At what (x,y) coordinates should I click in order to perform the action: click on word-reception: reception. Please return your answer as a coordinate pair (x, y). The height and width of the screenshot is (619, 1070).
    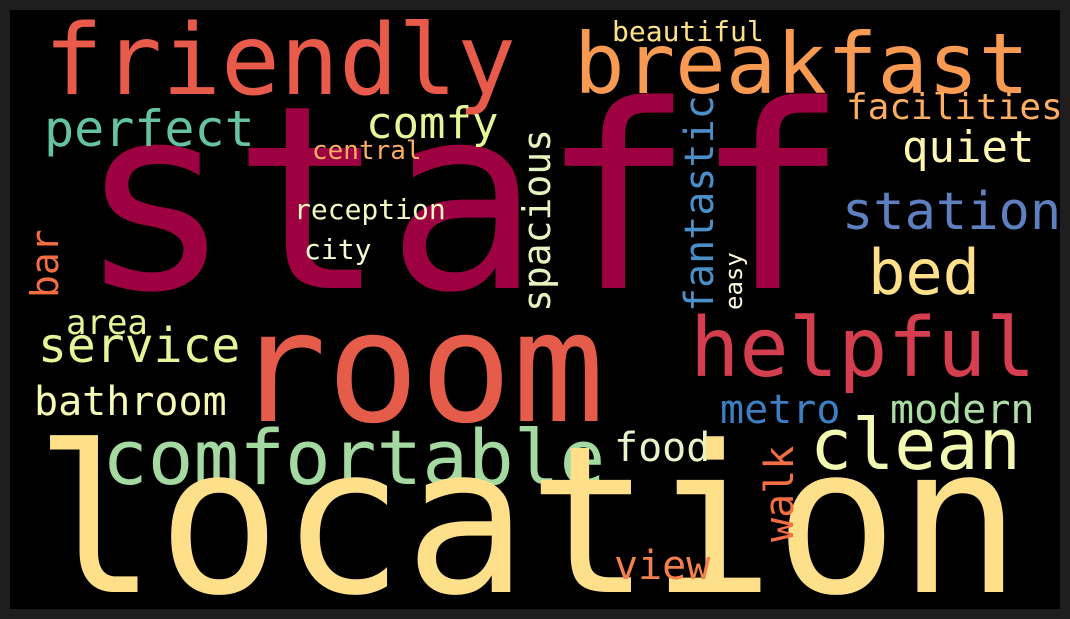
    Looking at the image, I should click on (370, 209).